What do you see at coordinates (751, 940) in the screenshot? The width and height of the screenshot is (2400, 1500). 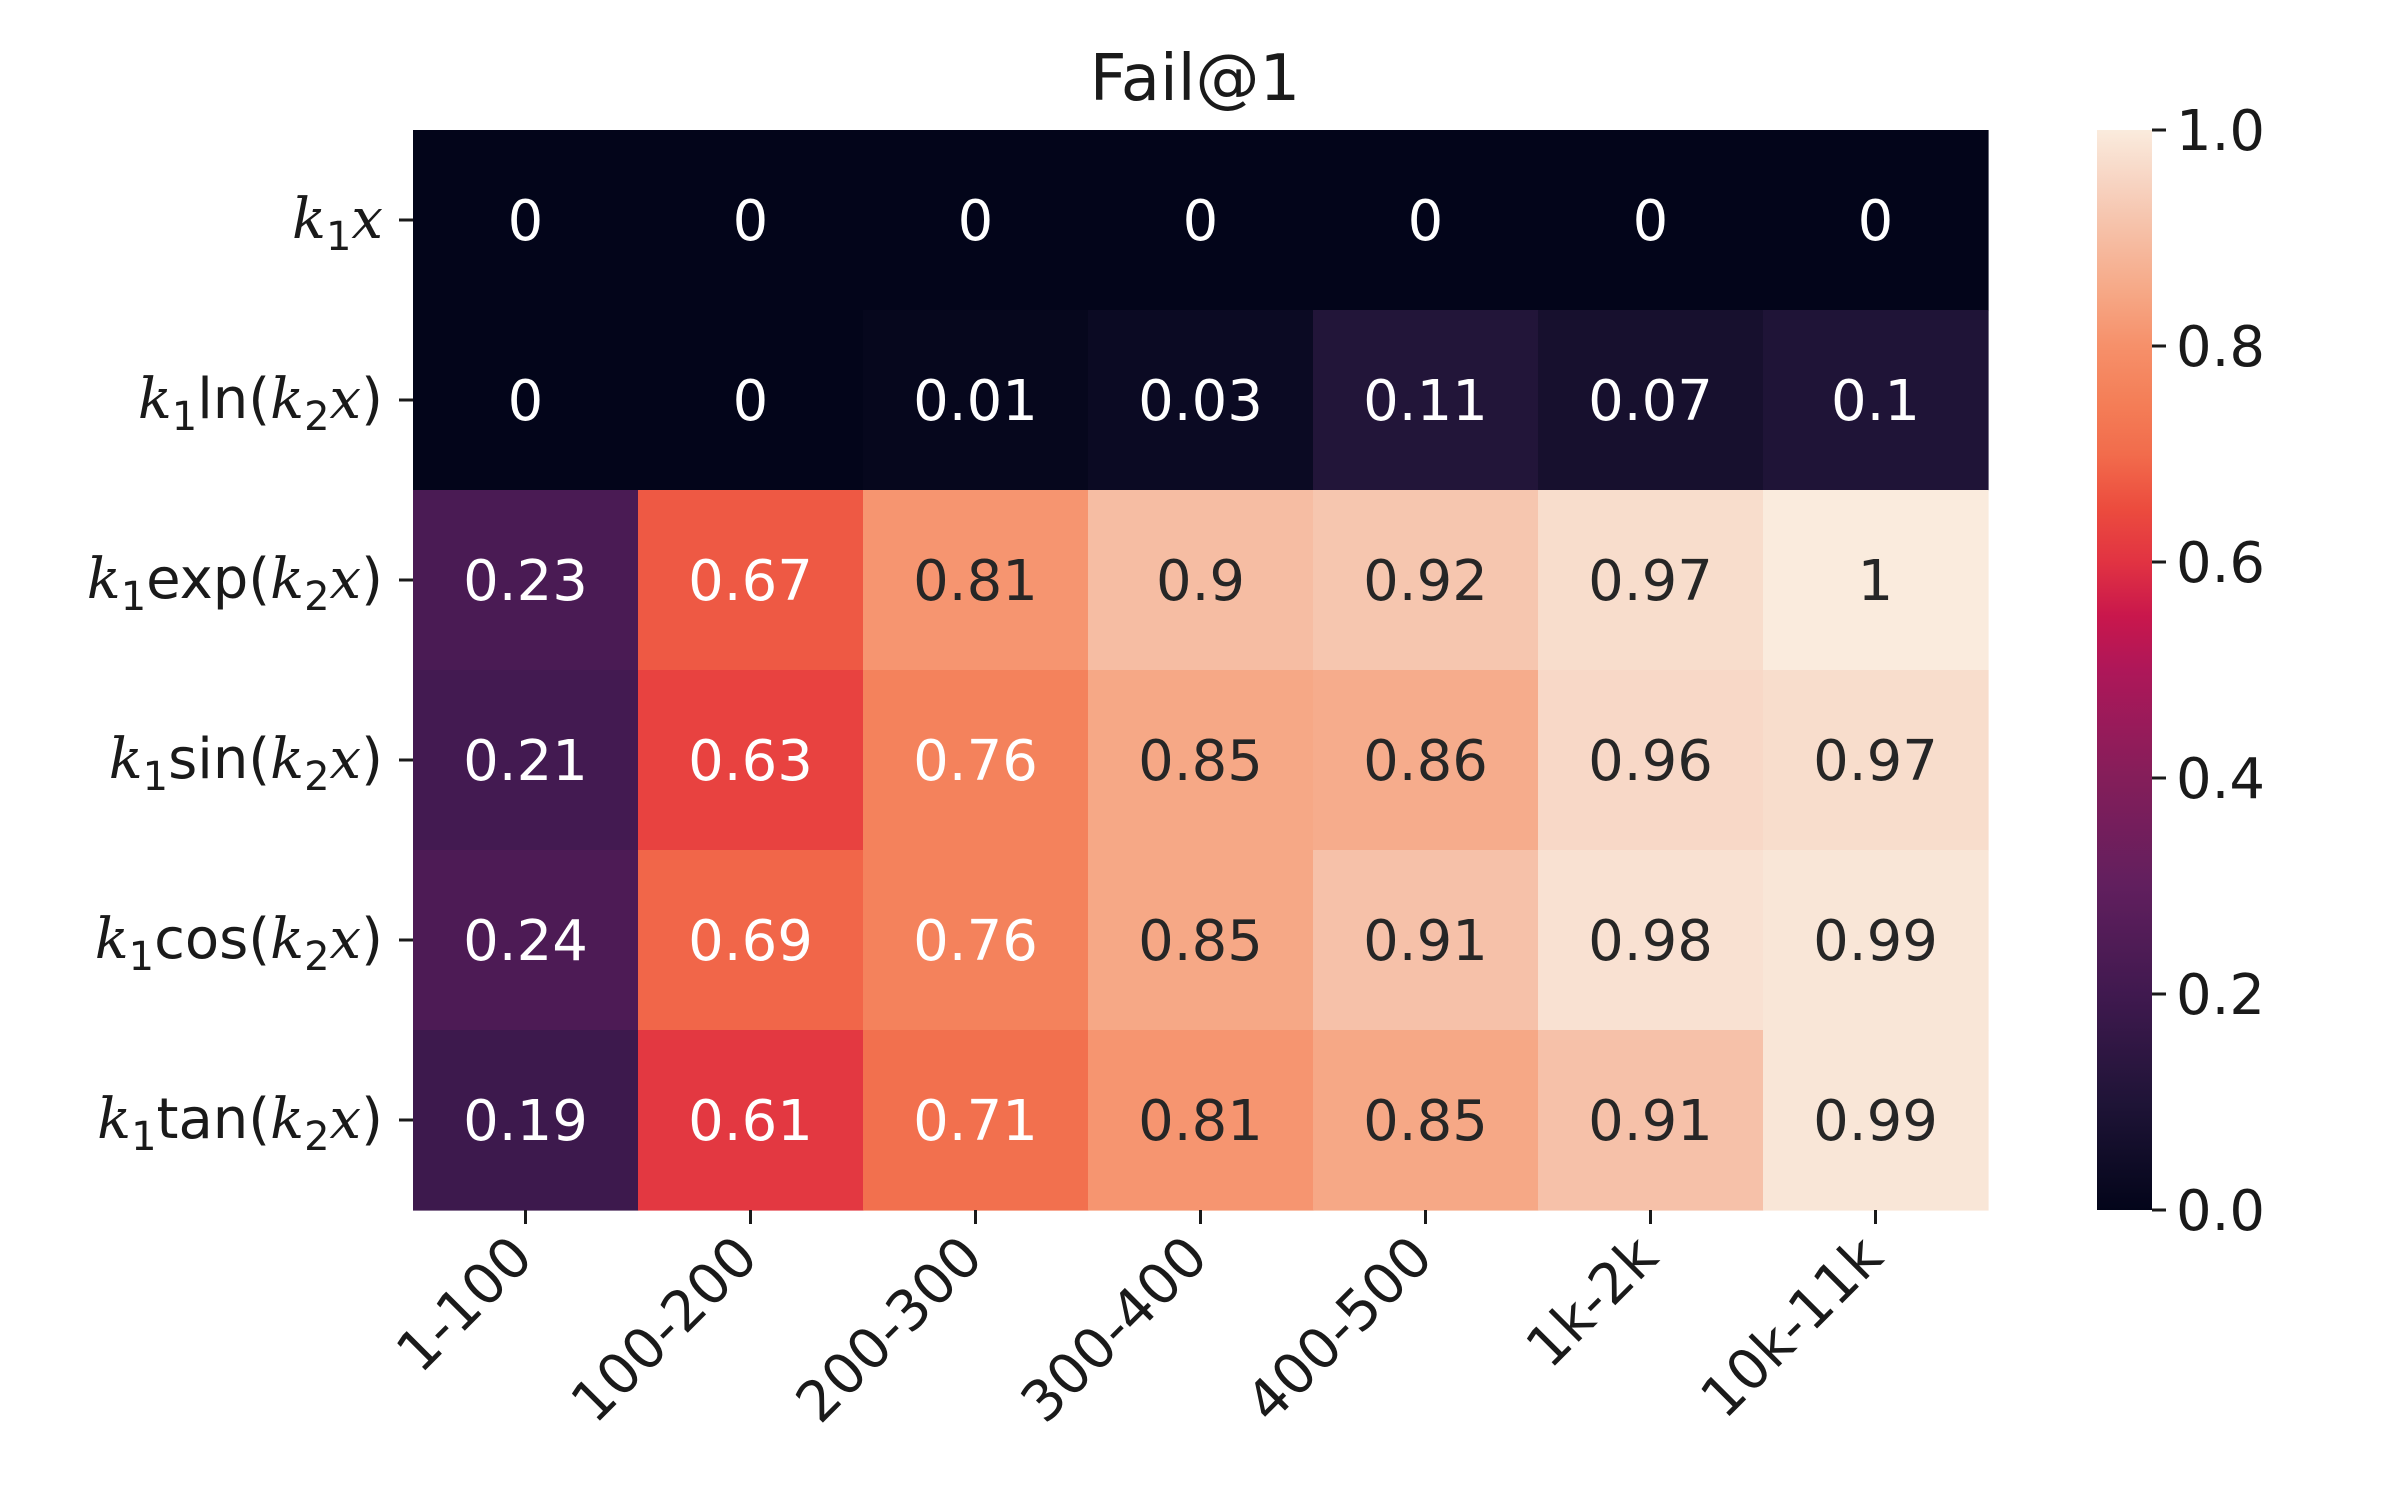 I see `heatmap-cell-r4-c1` at bounding box center [751, 940].